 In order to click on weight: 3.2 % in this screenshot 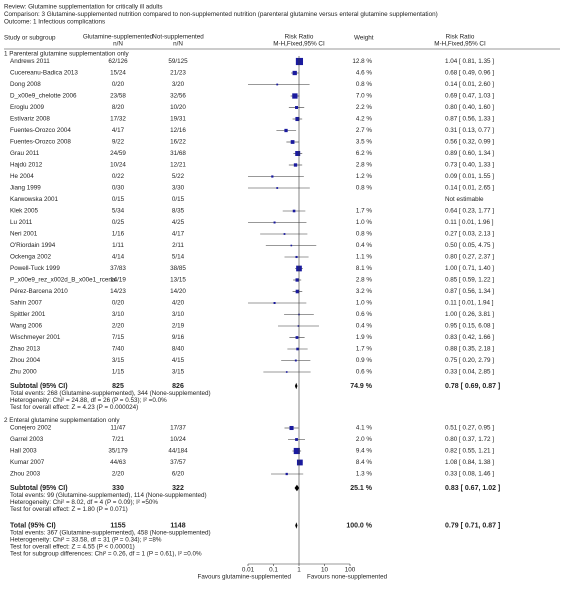, I will do `click(364, 291)`.